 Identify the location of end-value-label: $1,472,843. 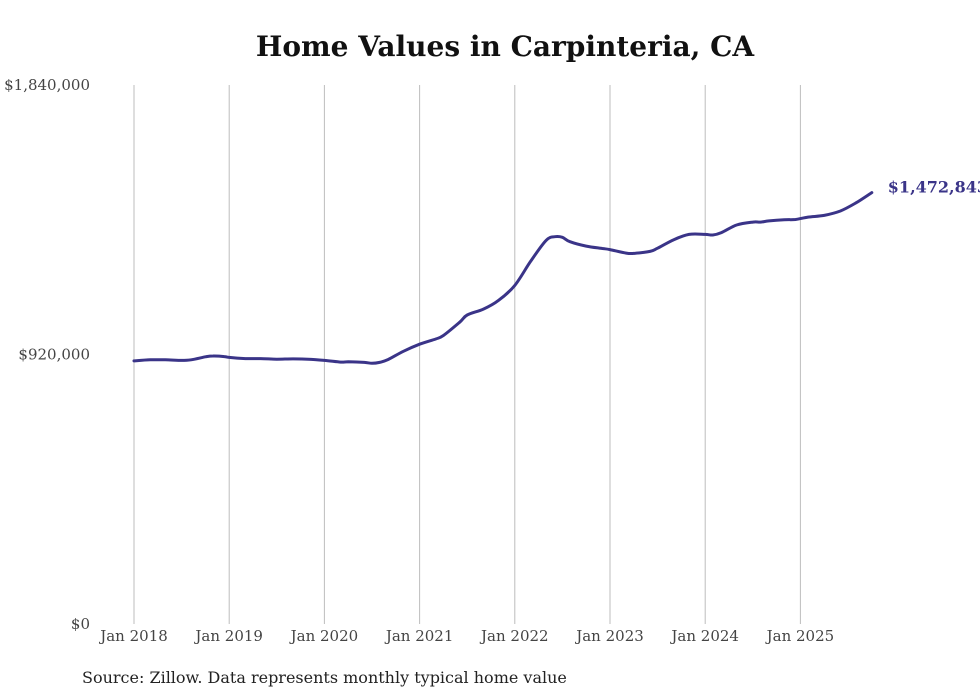
(934, 187).